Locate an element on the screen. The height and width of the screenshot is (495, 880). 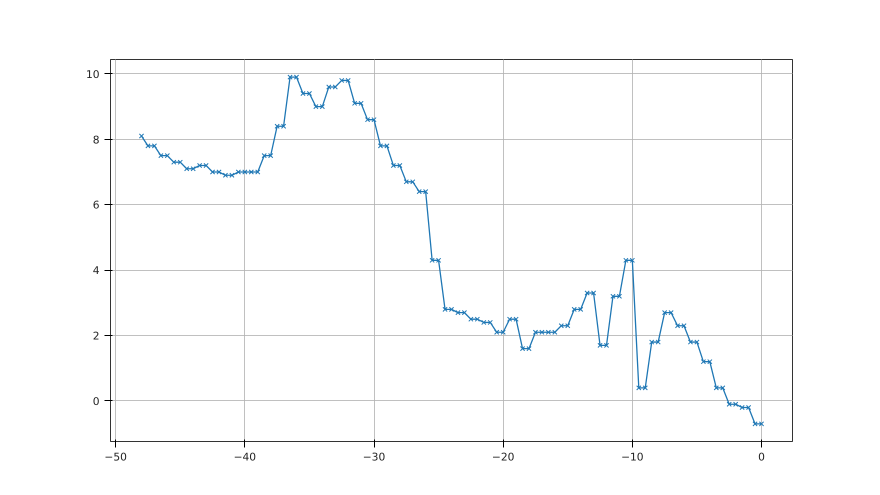
y-tick-label: 0 is located at coordinates (96, 401).